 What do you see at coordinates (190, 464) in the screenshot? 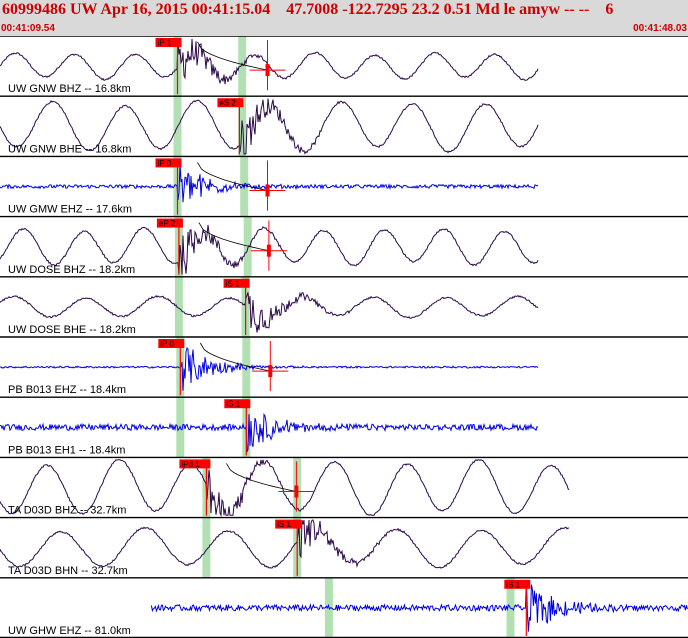
I see `pick-label: iPd 1` at bounding box center [190, 464].